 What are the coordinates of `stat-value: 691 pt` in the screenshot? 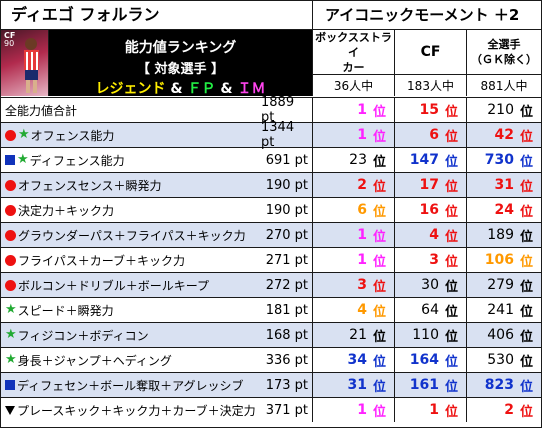 It's located at (287, 160).